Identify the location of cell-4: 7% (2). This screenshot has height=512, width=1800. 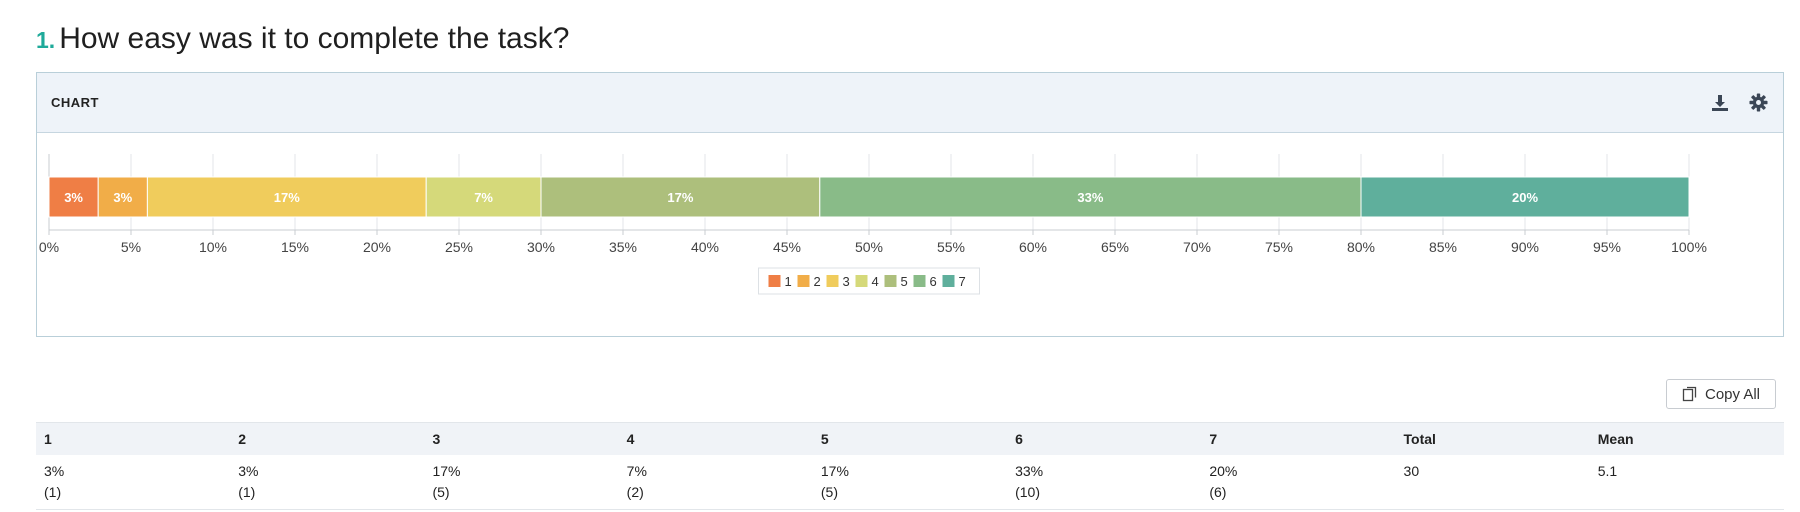
(715, 482).